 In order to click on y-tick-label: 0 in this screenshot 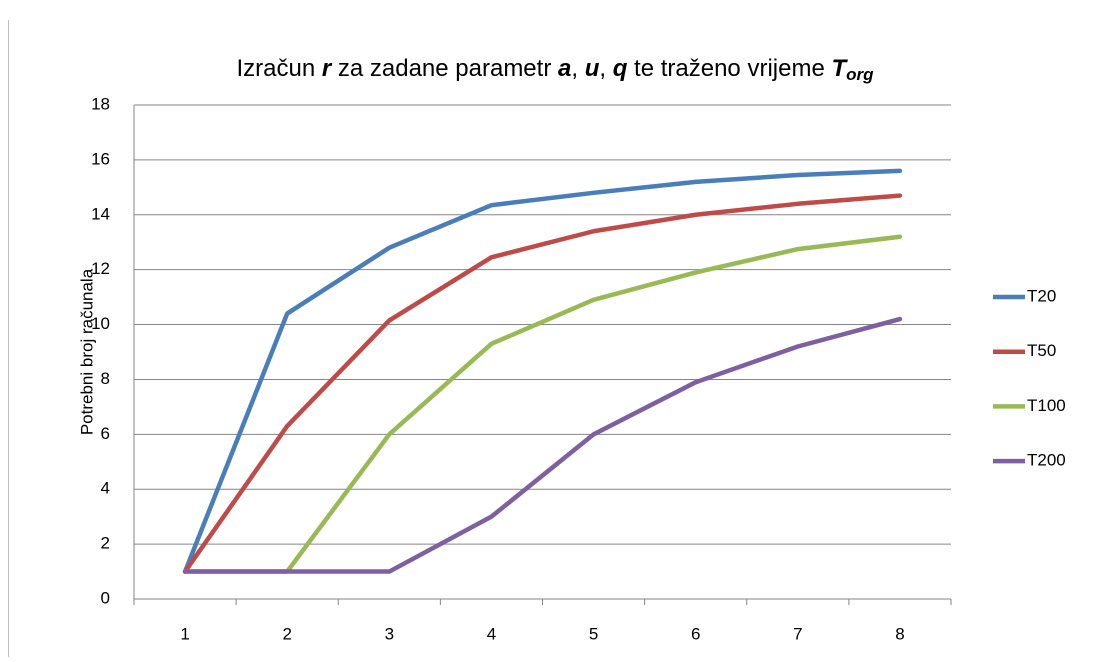, I will do `click(105, 597)`.